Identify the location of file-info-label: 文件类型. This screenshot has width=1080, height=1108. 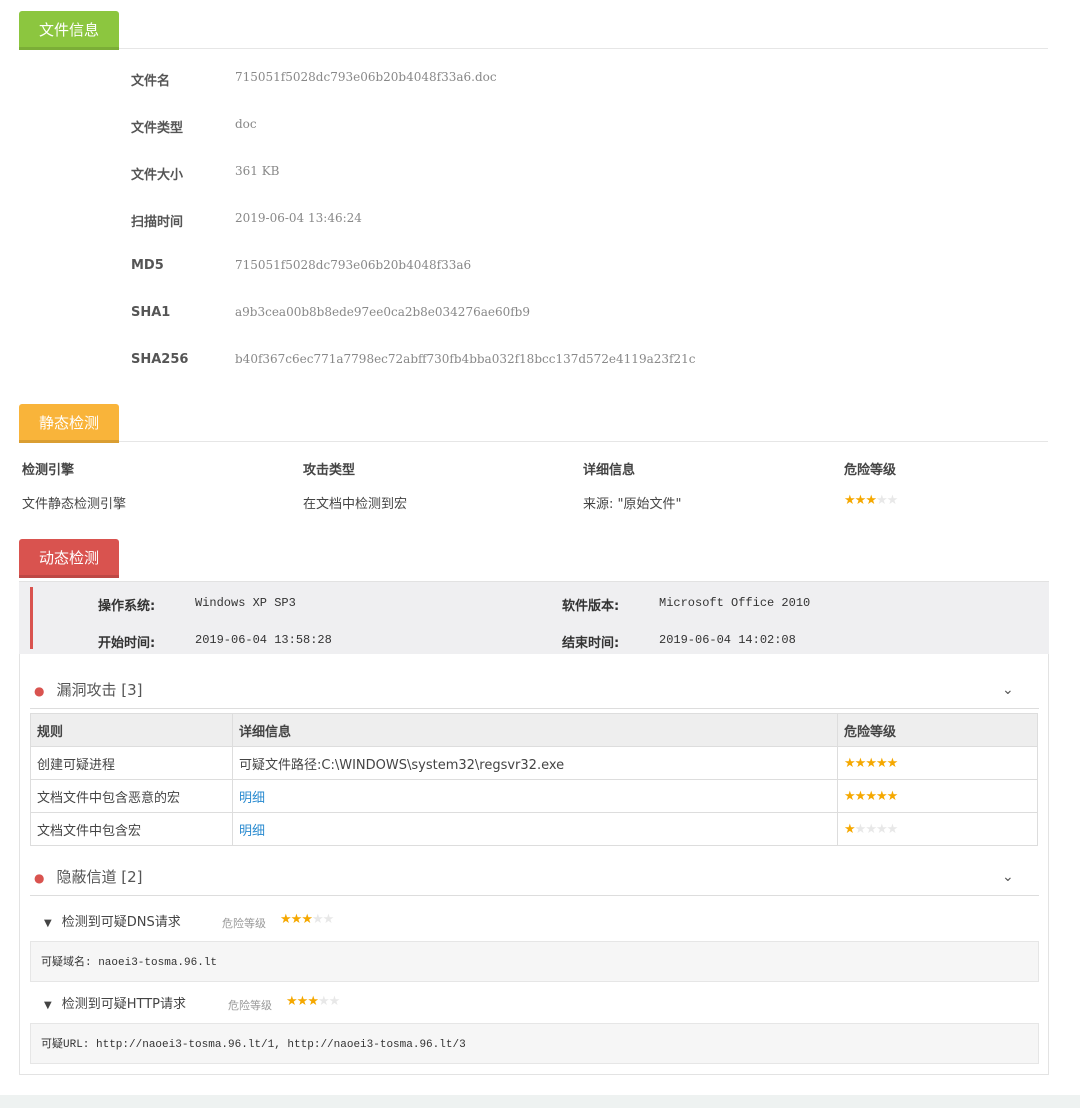
(157, 128).